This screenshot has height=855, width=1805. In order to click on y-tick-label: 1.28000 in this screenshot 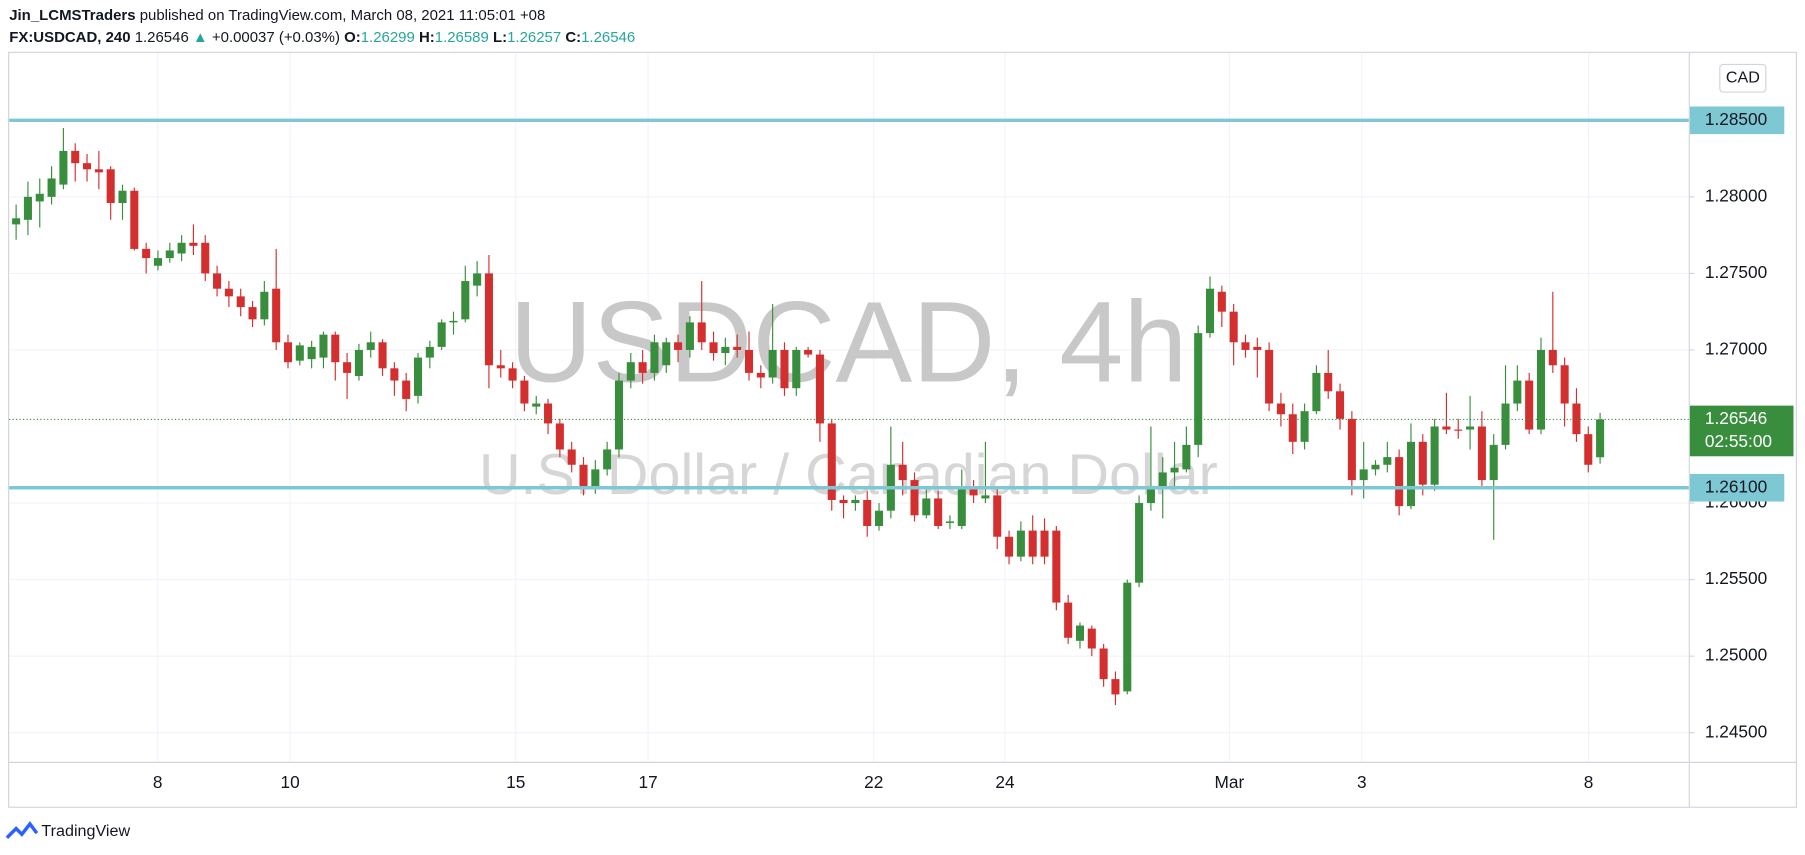, I will do `click(1736, 195)`.